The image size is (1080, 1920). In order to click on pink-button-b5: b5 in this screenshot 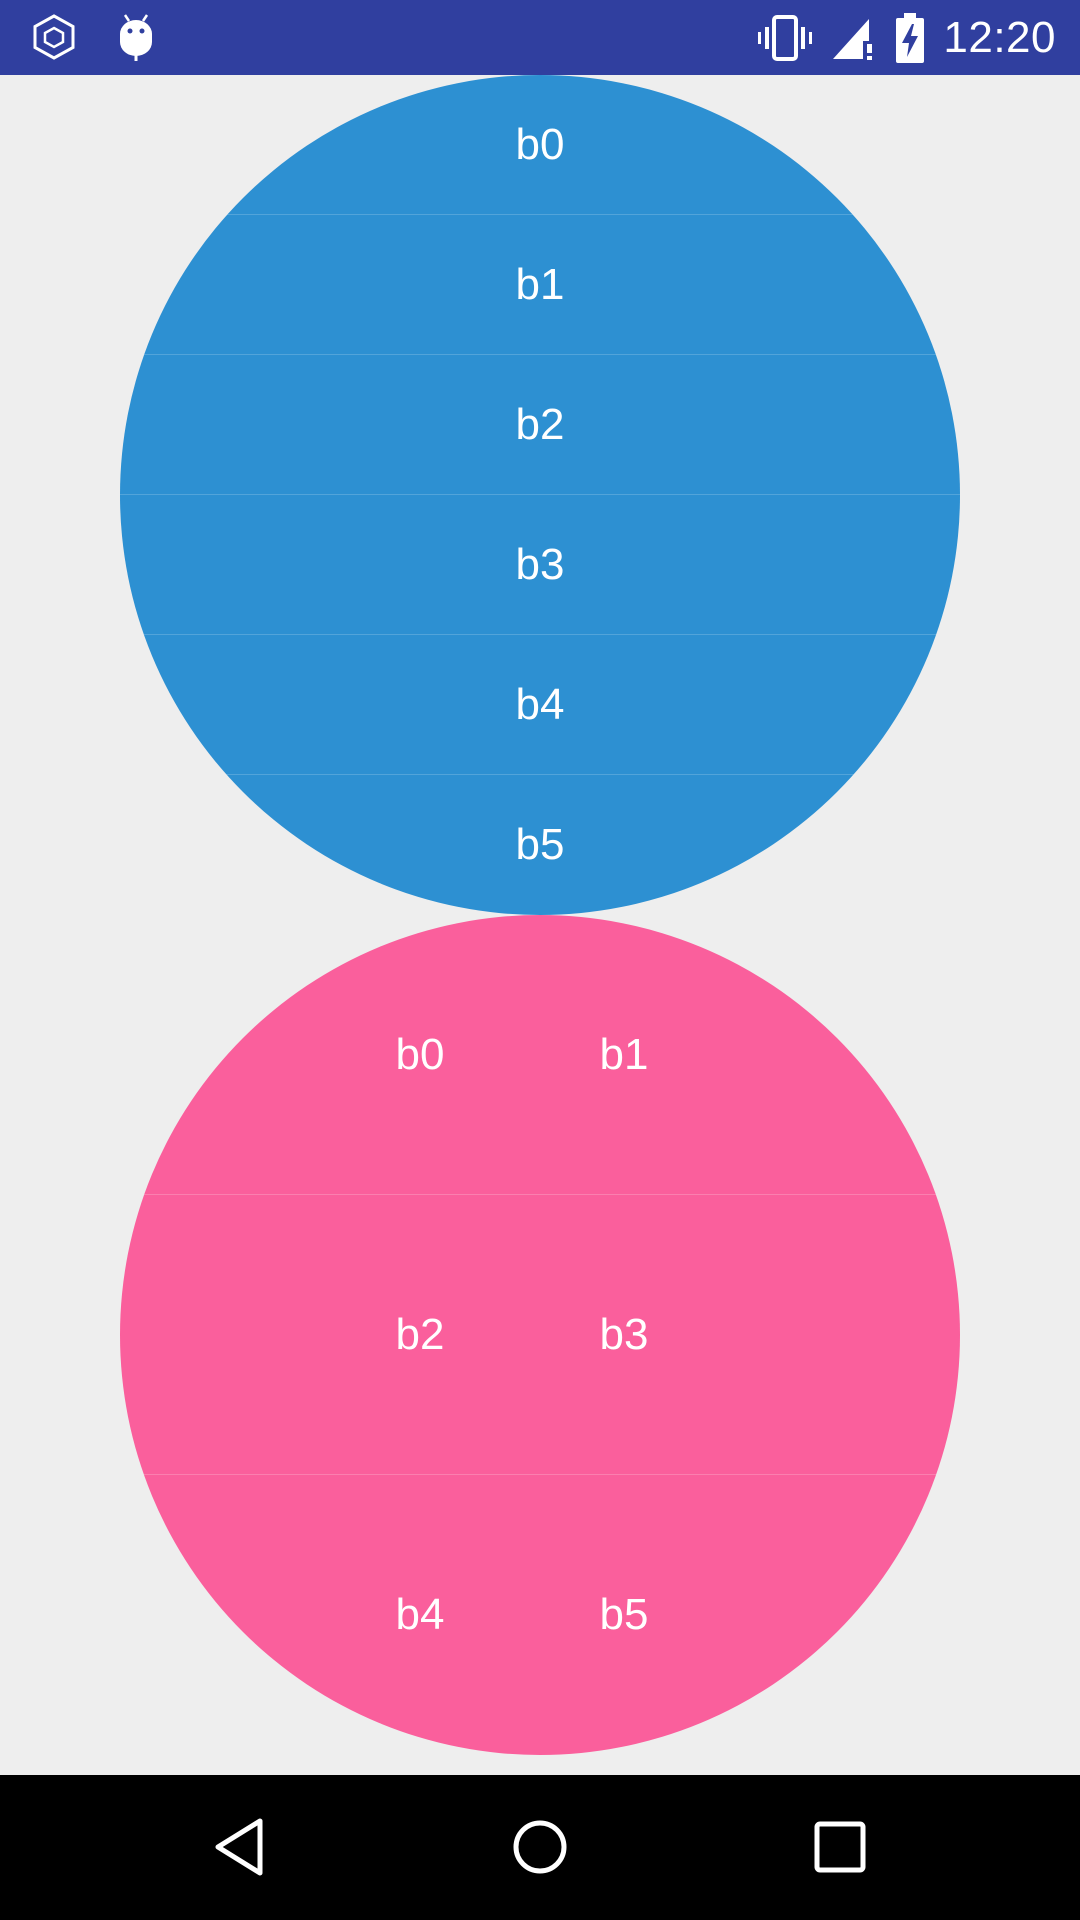, I will do `click(624, 1615)`.